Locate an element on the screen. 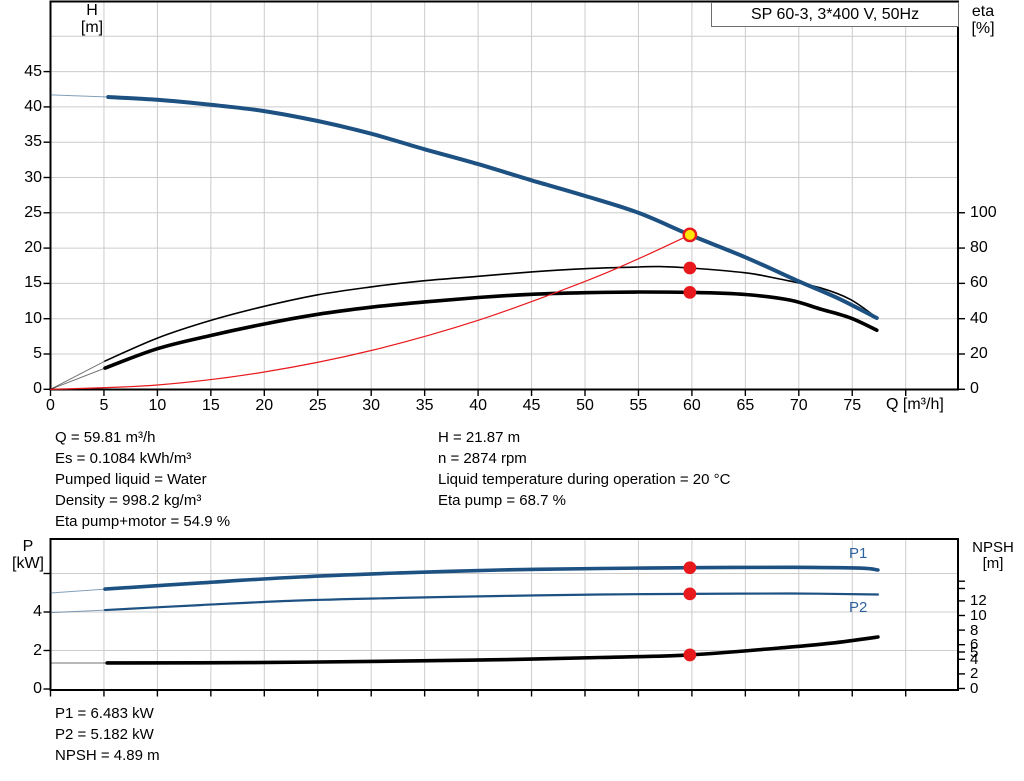  series-eta-pump is located at coordinates (491, 313).